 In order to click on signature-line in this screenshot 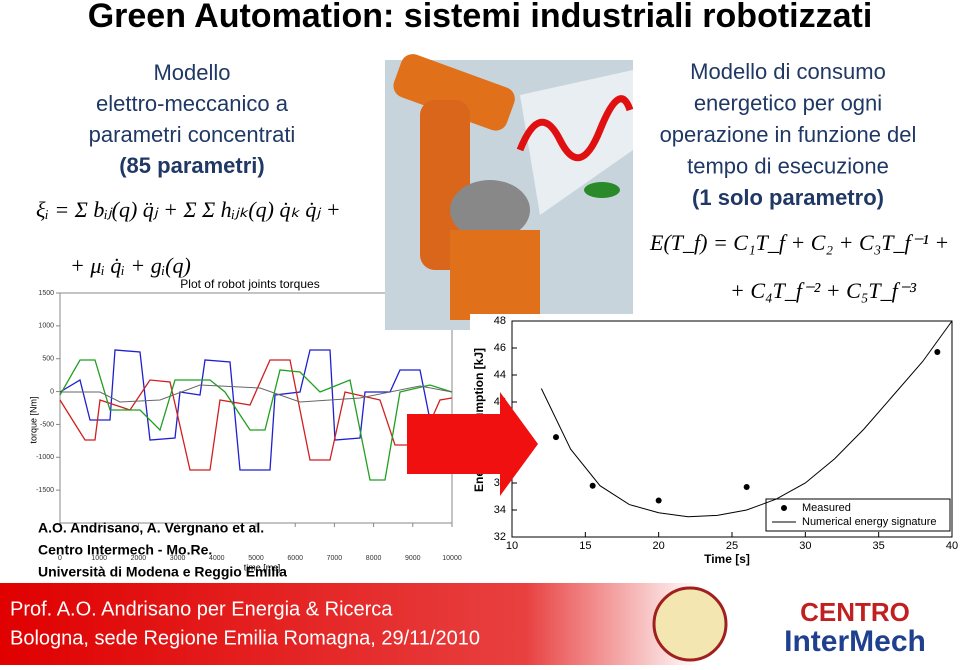, I will do `click(746, 419)`.